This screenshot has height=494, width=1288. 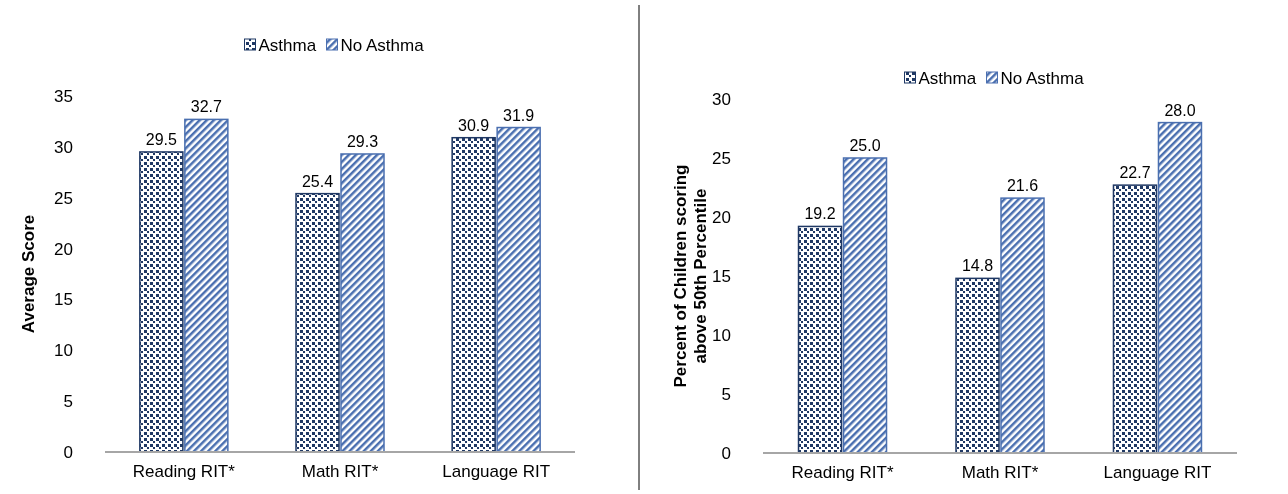 What do you see at coordinates (317, 181) in the screenshot?
I see `data-label: 25.4` at bounding box center [317, 181].